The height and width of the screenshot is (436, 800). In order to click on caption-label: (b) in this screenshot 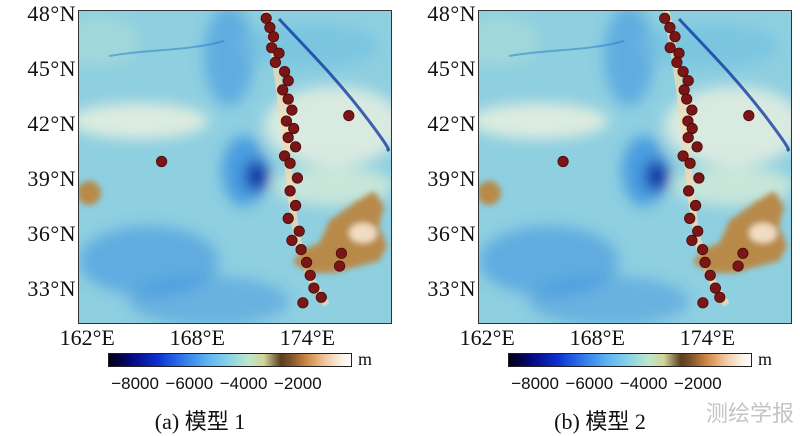, I will do `click(570, 421)`.